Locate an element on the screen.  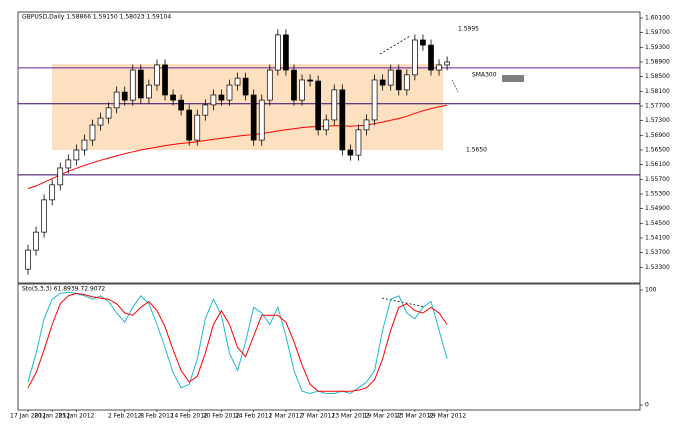
x-tick-label: 14 Feb 2012 is located at coordinates (190, 416).